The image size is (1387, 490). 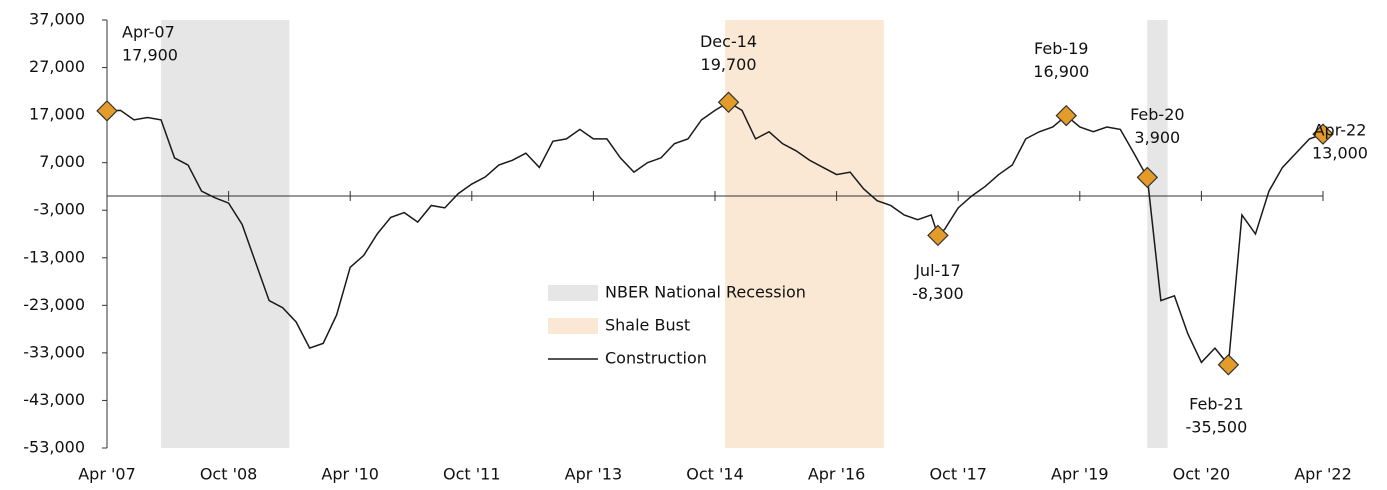 I want to click on annotation-value: -35,500, so click(x=1217, y=426).